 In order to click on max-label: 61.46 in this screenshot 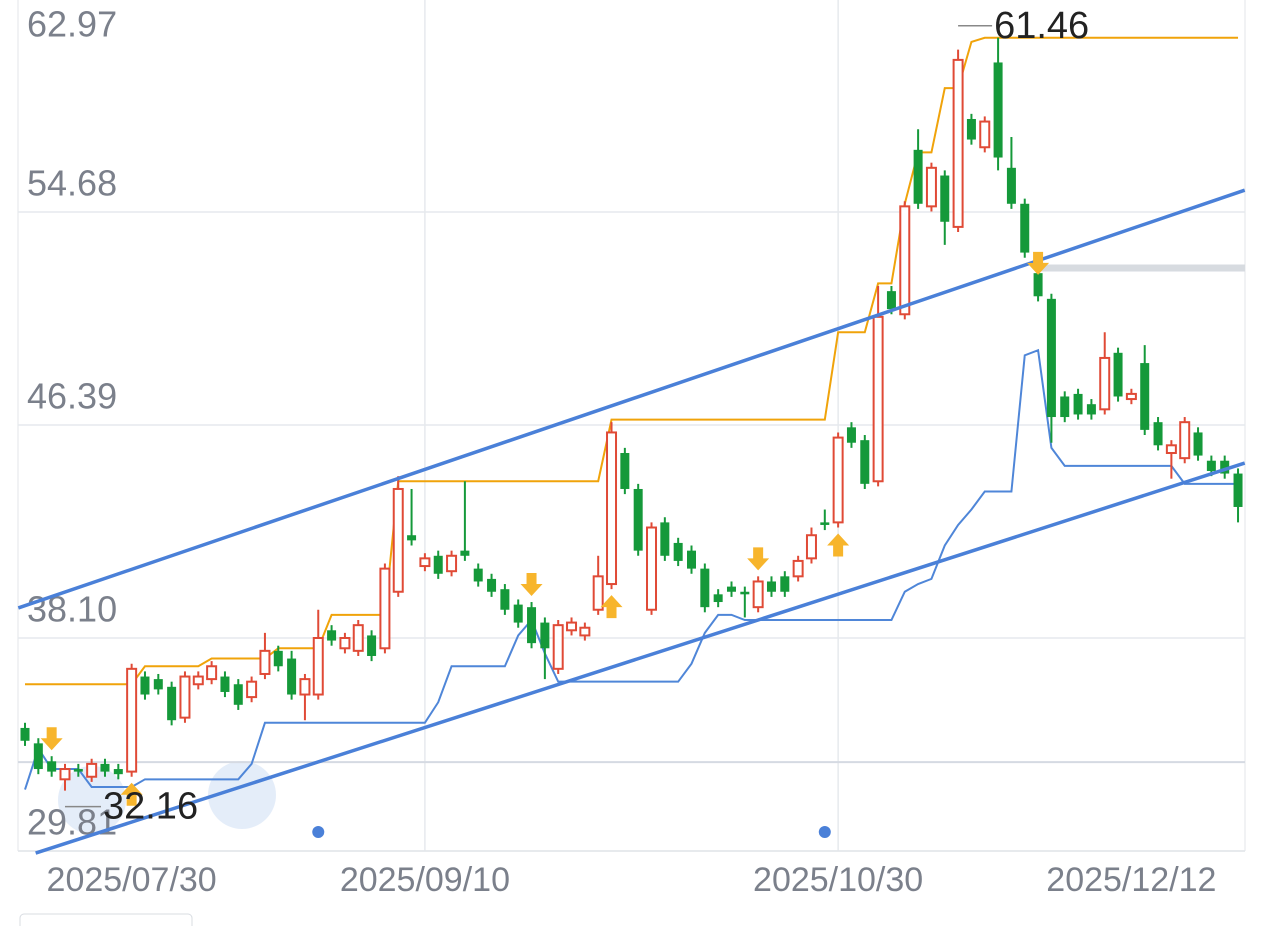, I will do `click(1041, 26)`.